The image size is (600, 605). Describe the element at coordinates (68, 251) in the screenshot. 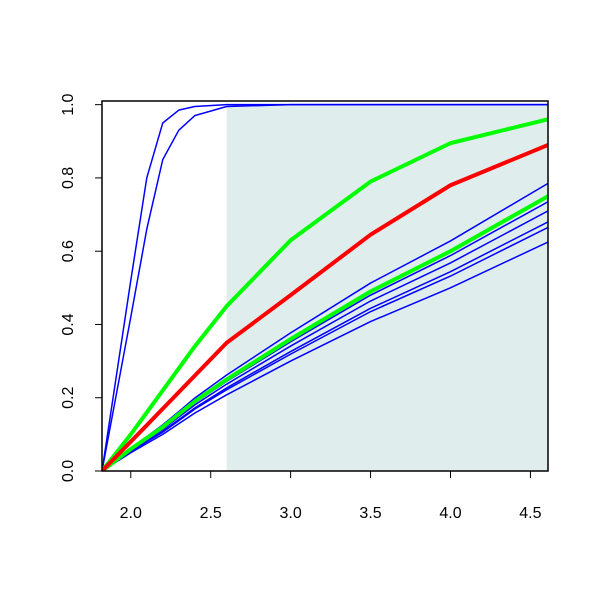

I see `y-tick-label: 0.6` at that location.